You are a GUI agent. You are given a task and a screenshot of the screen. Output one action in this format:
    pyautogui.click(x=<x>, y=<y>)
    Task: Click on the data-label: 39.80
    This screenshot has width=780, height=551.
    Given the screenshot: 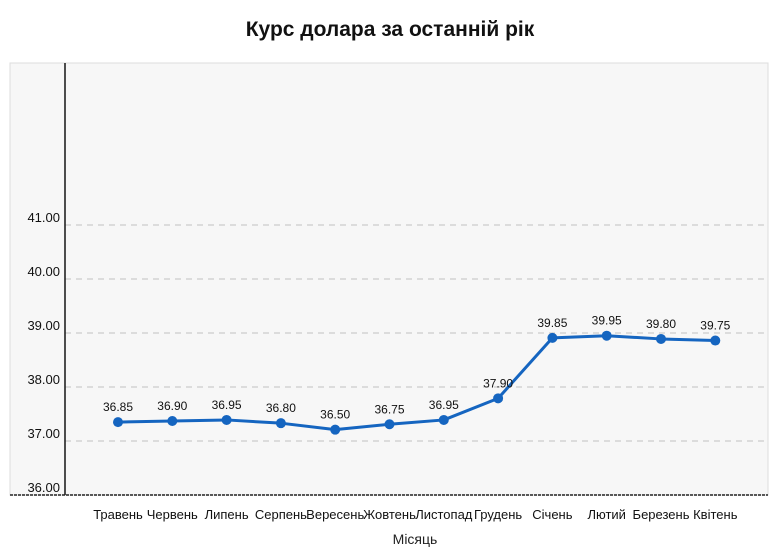 What is the action you would take?
    pyautogui.click(x=661, y=324)
    